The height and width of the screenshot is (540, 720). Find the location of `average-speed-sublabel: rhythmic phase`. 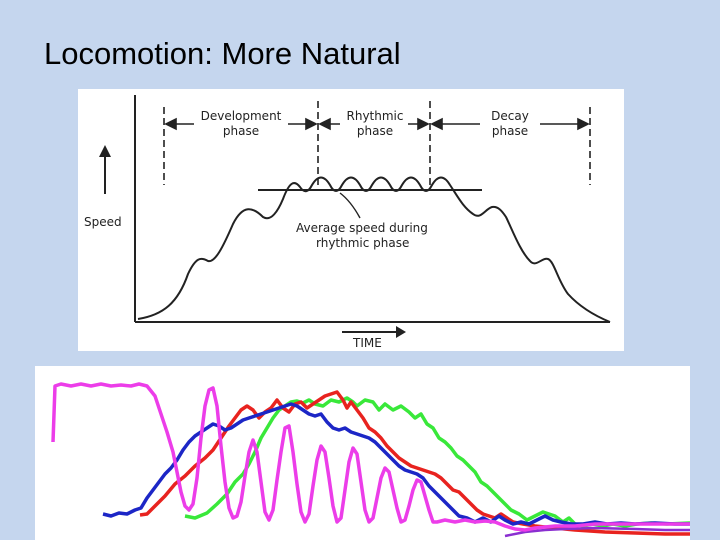

average-speed-sublabel: rhythmic phase is located at coordinates (362, 243).